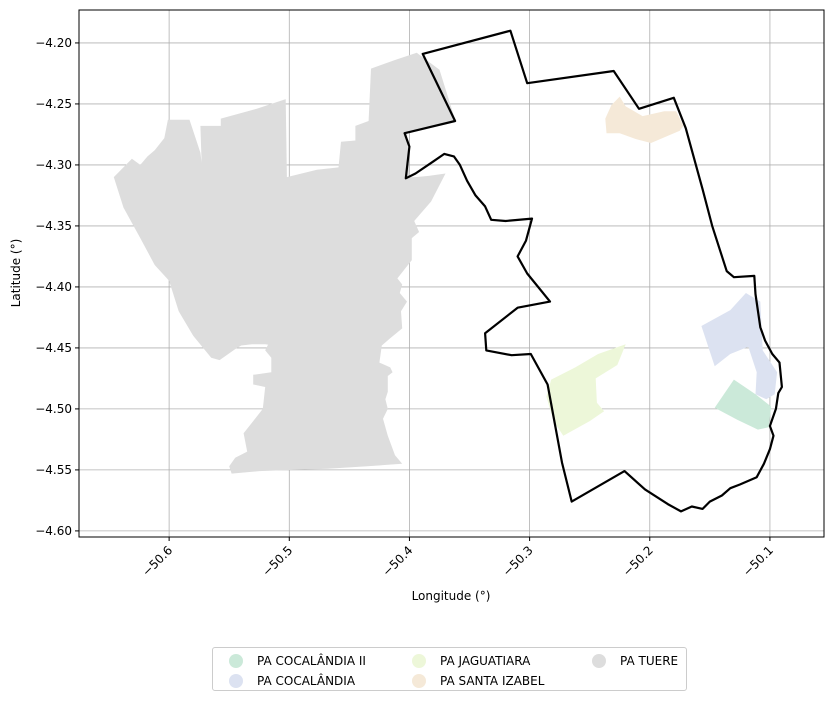  I want to click on x-tick-label: −50.3, so click(518, 561).